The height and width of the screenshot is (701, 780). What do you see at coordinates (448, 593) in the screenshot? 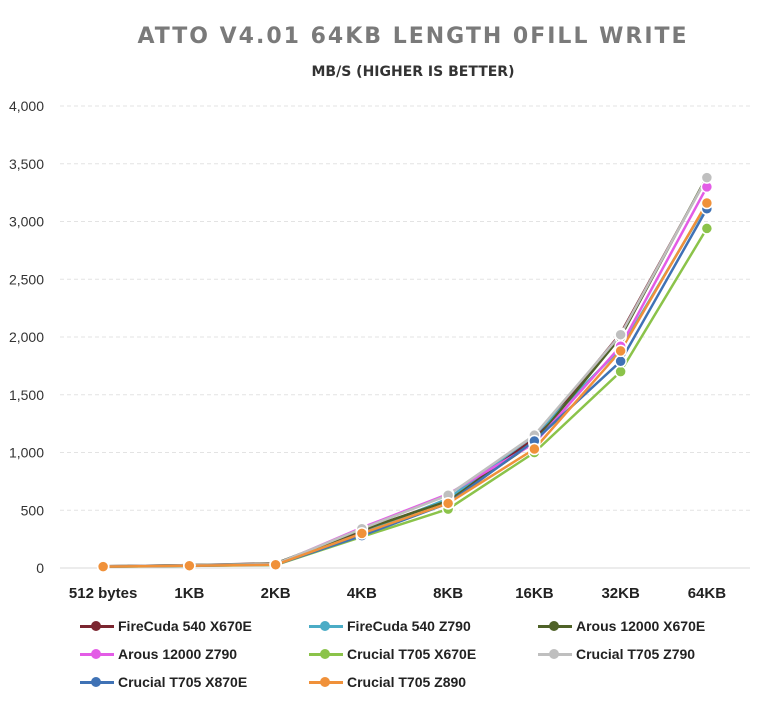
I see `x-tick-label: 8KB` at bounding box center [448, 593].